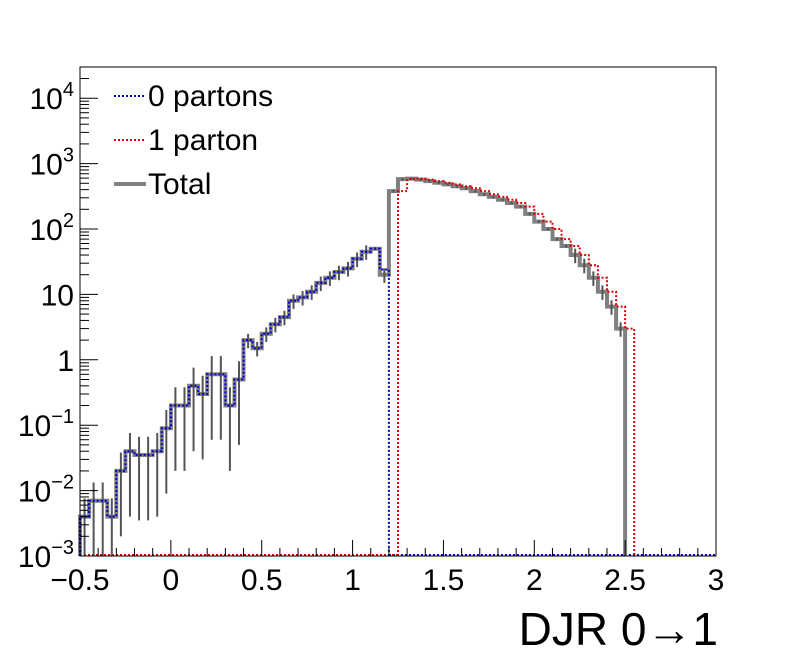 The image size is (796, 672). What do you see at coordinates (625, 580) in the screenshot?
I see `x-tick-label: 2.5` at bounding box center [625, 580].